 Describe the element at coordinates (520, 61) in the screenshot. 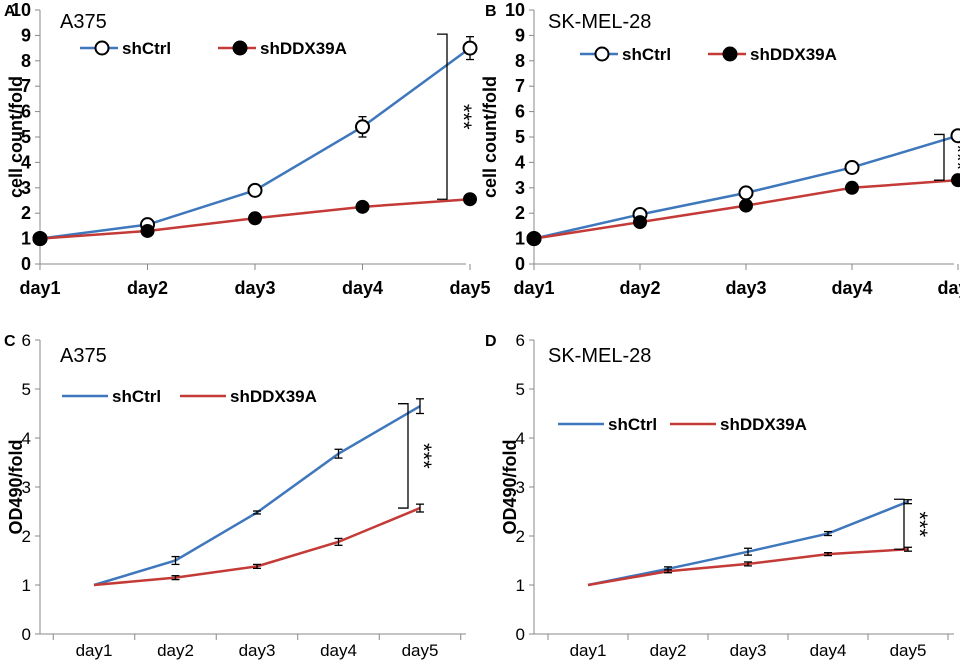

I see `y-tick-label: 8` at that location.